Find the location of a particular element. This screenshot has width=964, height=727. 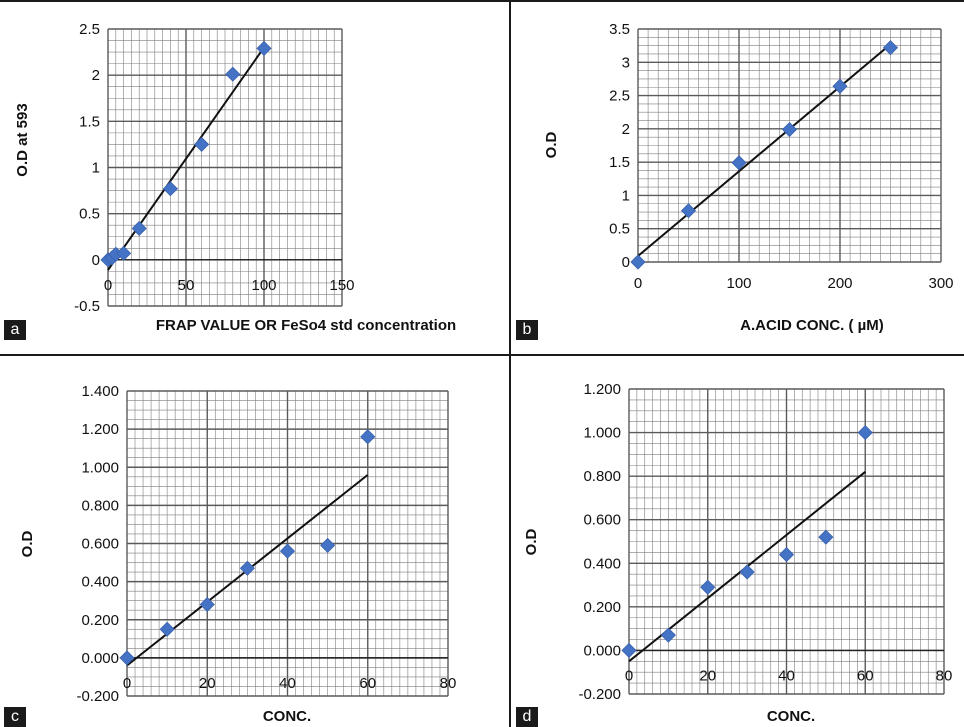

x-tick-label: 150 is located at coordinates (341, 285).